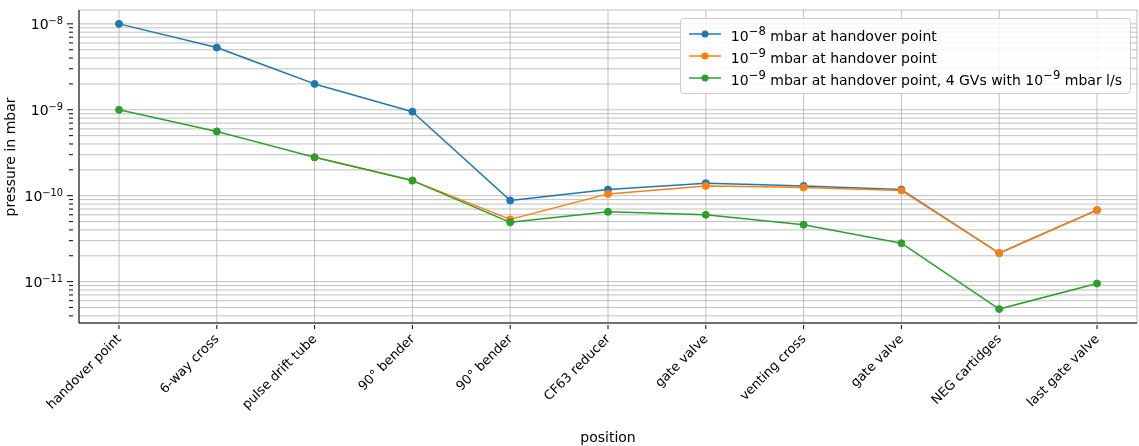 The image size is (1139, 446). What do you see at coordinates (9, 157) in the screenshot?
I see `y-axis-title: pressure in mbar` at bounding box center [9, 157].